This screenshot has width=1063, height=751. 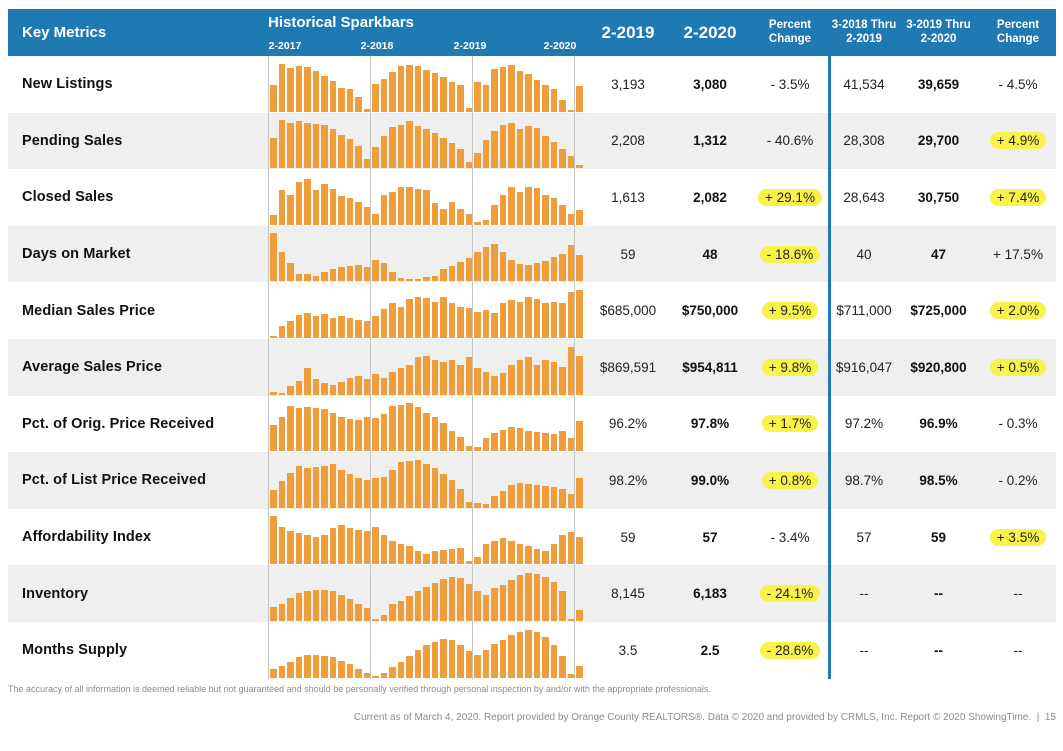 What do you see at coordinates (1018, 593) in the screenshot?
I see `percent-change-ytd-cell: --` at bounding box center [1018, 593].